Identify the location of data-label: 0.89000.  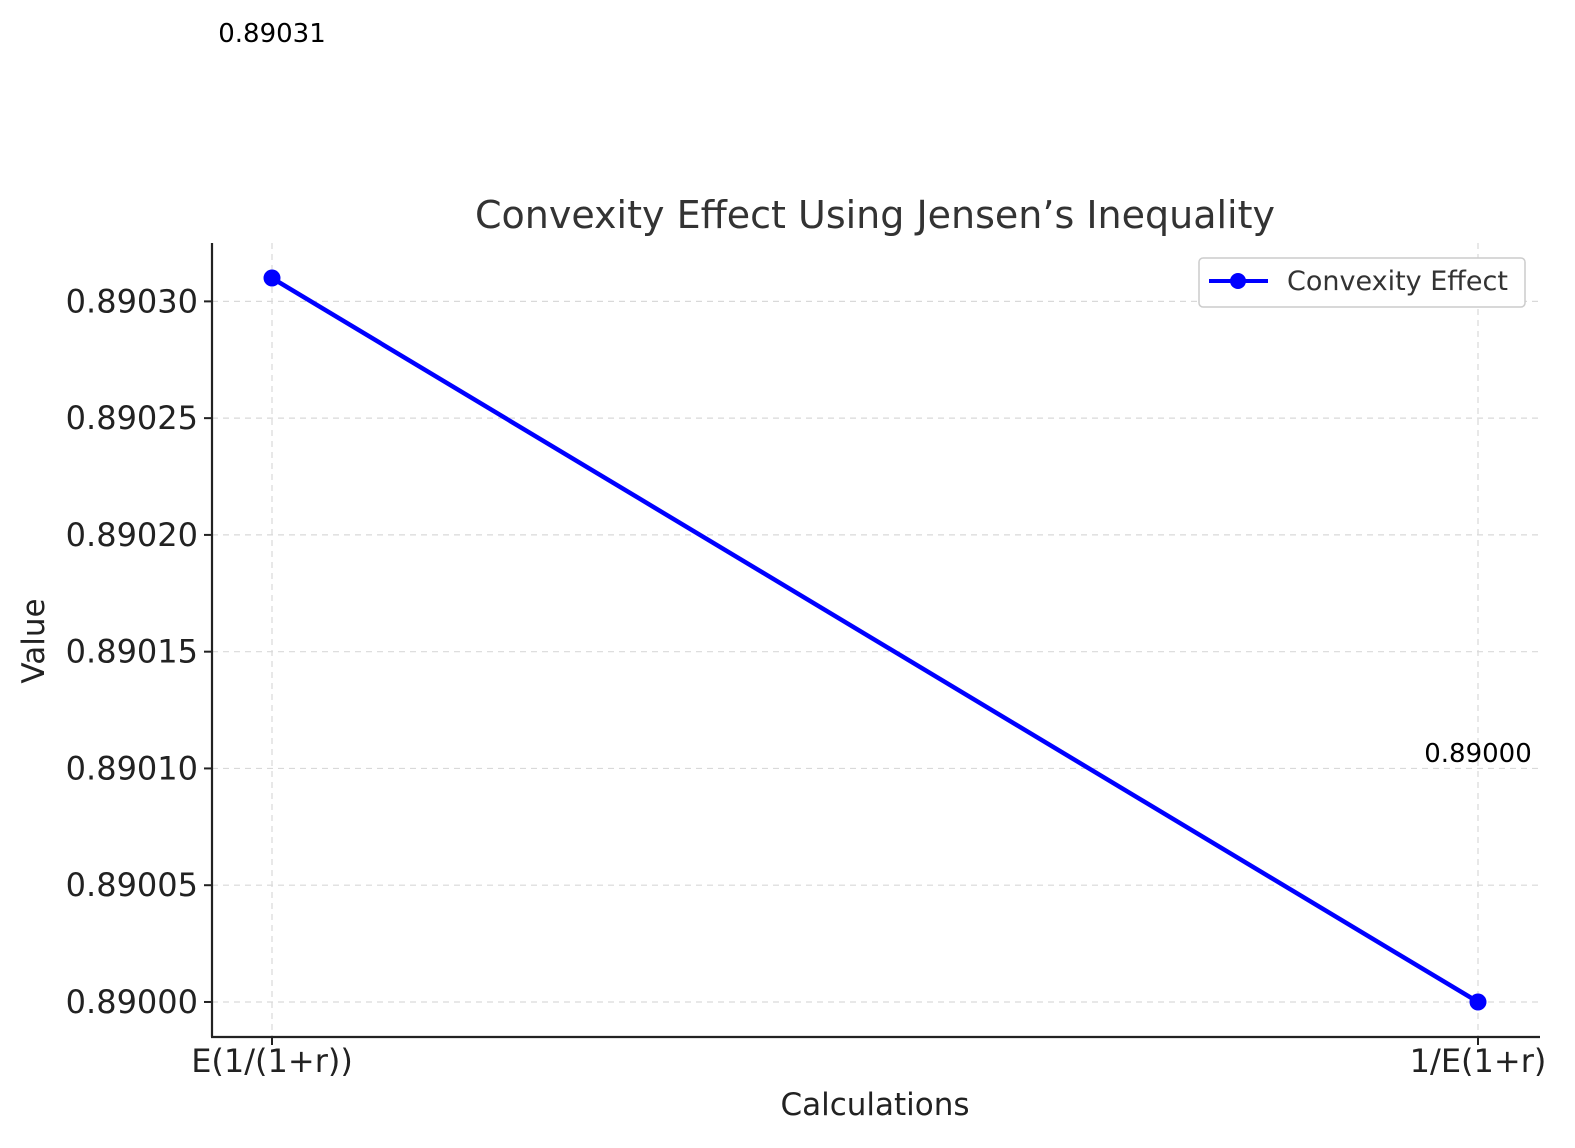
(1478, 754).